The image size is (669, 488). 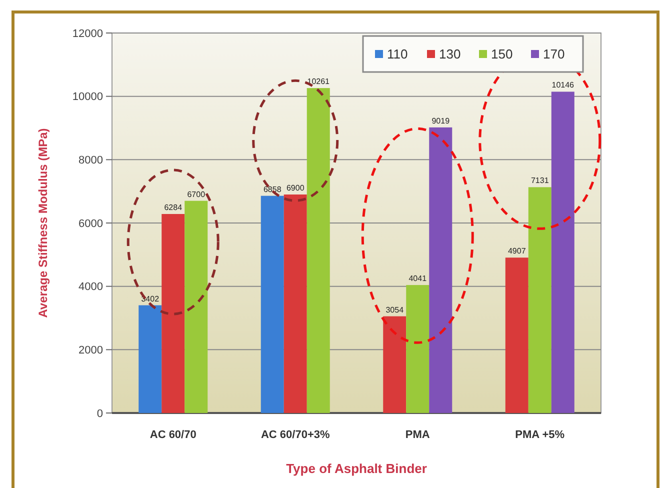 I want to click on x-tick-label: PMA +5%, so click(x=540, y=435).